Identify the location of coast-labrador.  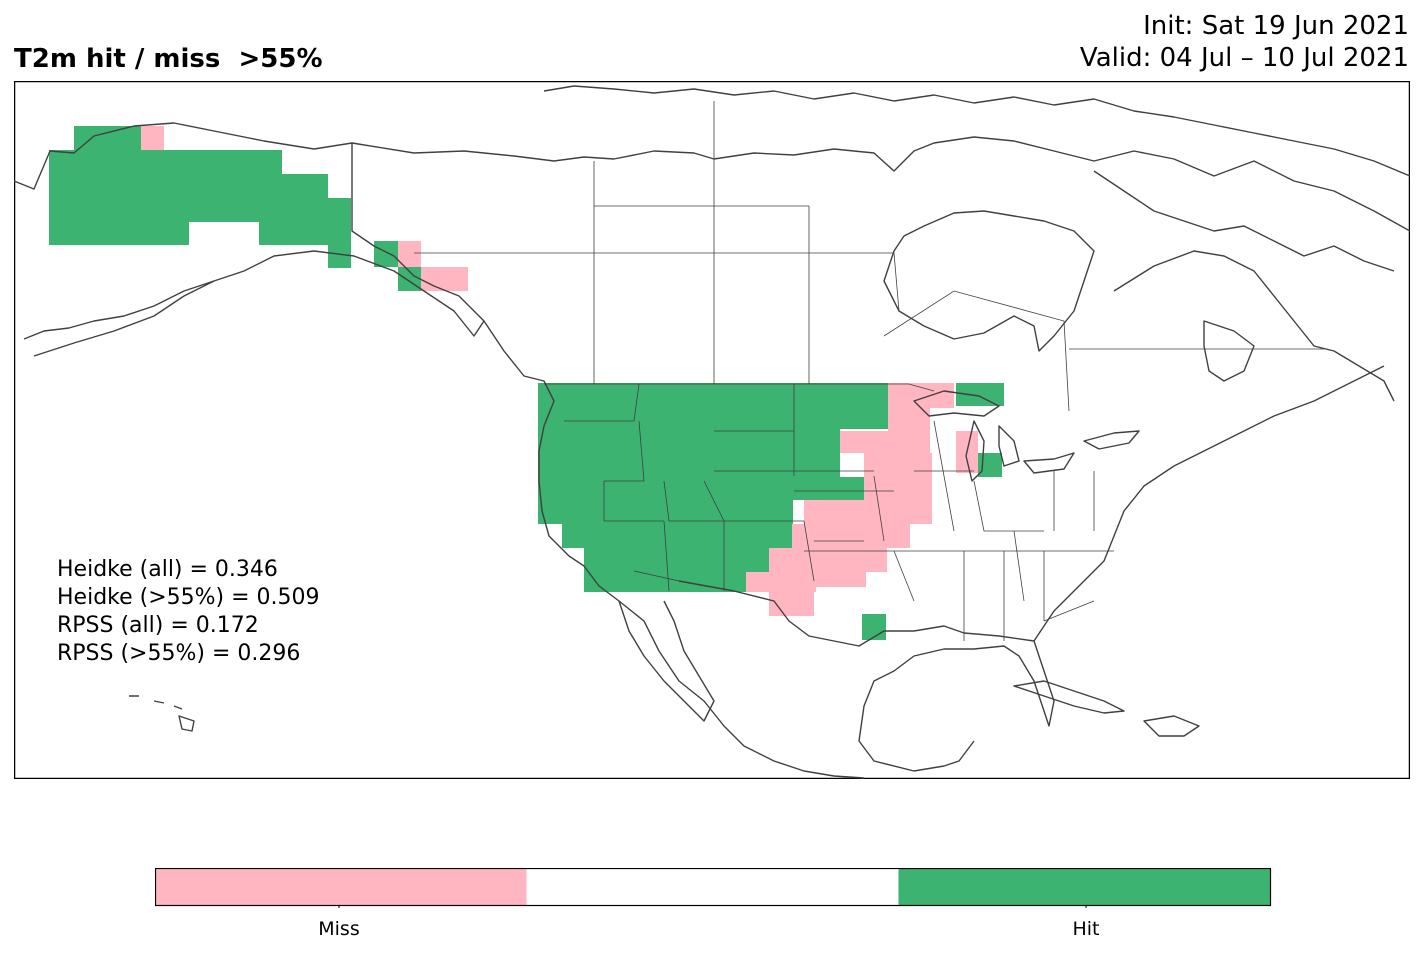
(1254, 326).